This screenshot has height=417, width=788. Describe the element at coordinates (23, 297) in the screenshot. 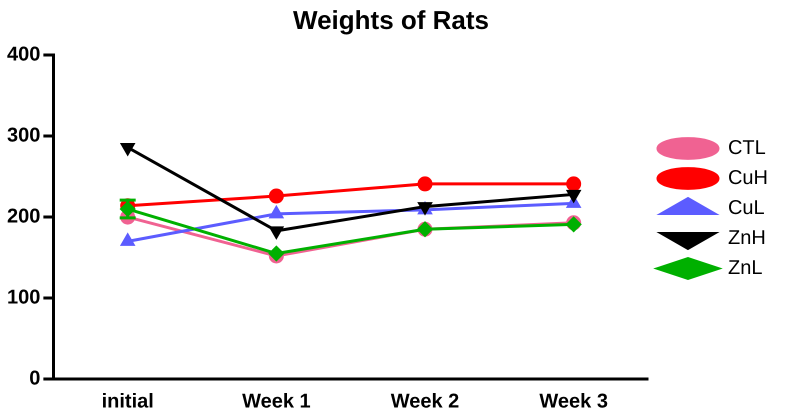

I see `y-tick-label: 100` at that location.